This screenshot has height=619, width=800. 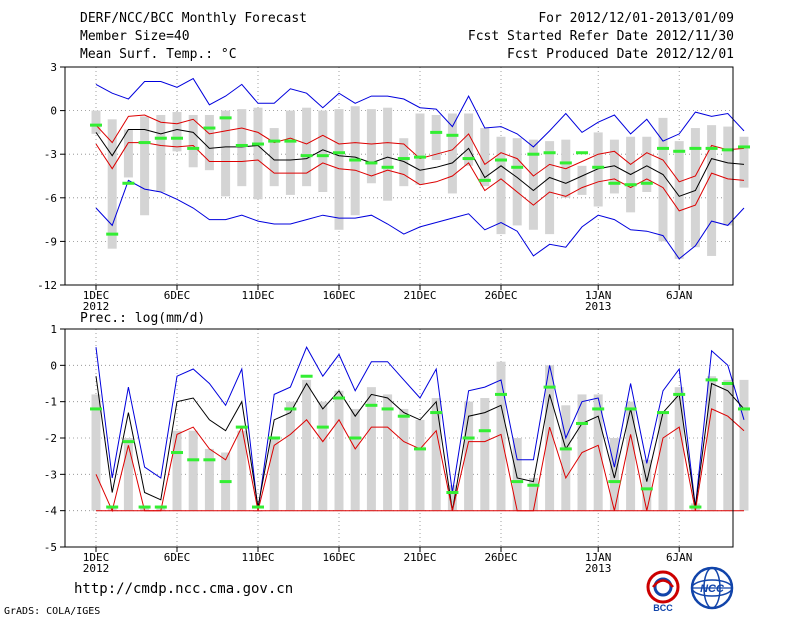 I want to click on y-tick-label: 3, so click(x=53, y=67).